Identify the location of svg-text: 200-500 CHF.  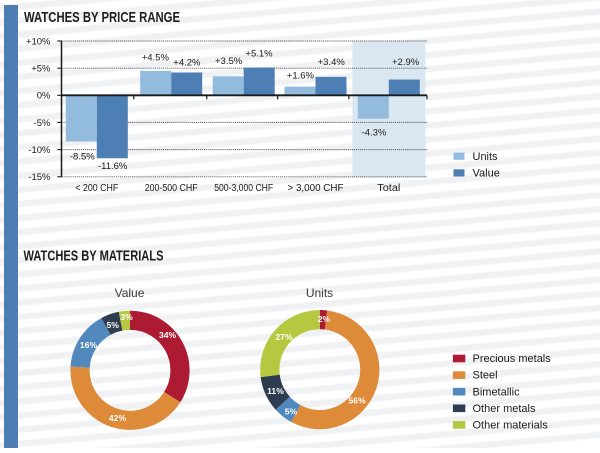
(171, 188).